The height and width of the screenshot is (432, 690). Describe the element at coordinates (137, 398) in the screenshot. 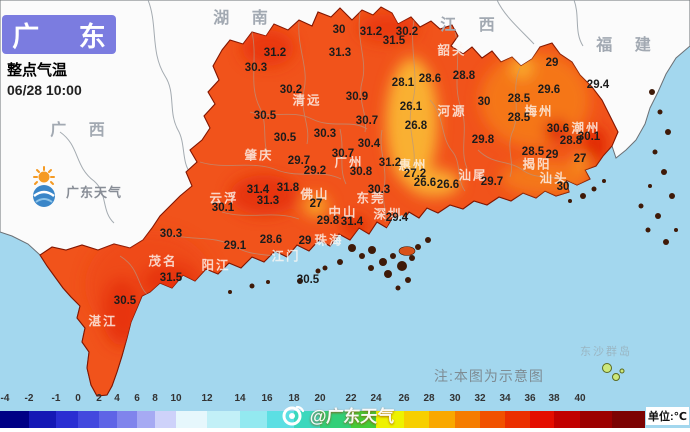

I see `colorbar-tick-label: 6` at that location.